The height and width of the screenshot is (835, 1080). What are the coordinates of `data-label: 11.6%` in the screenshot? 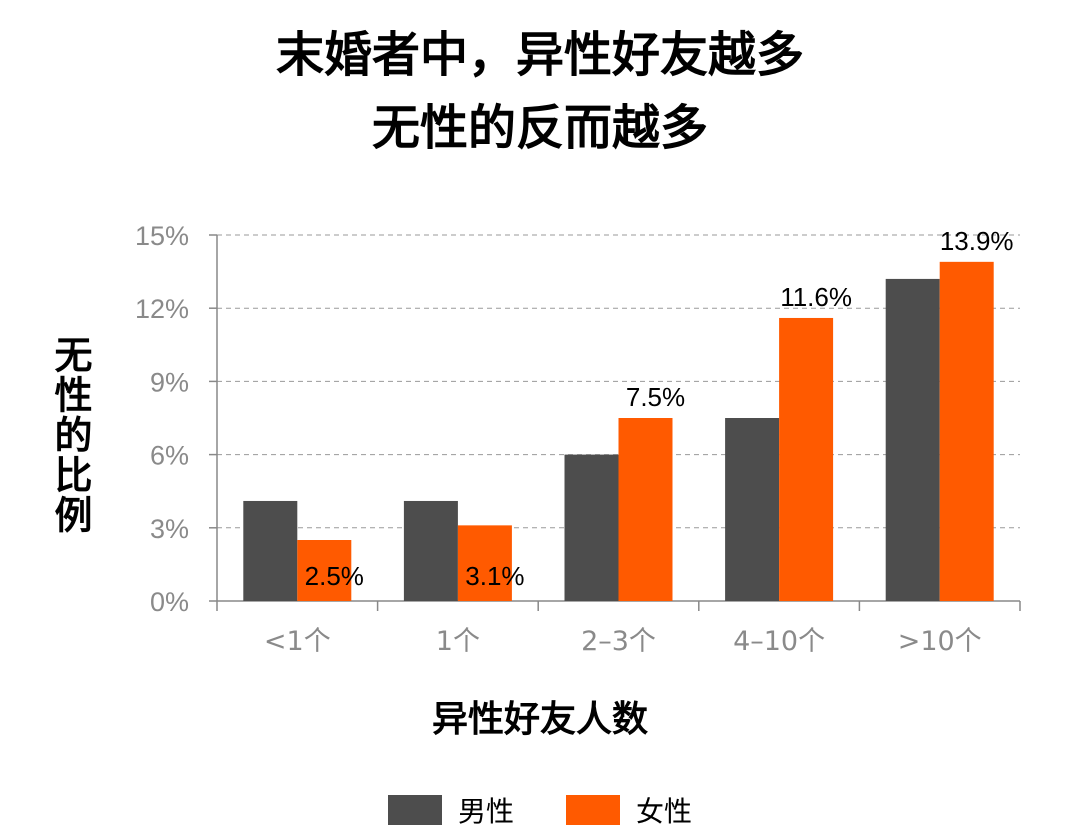 It's located at (816, 297).